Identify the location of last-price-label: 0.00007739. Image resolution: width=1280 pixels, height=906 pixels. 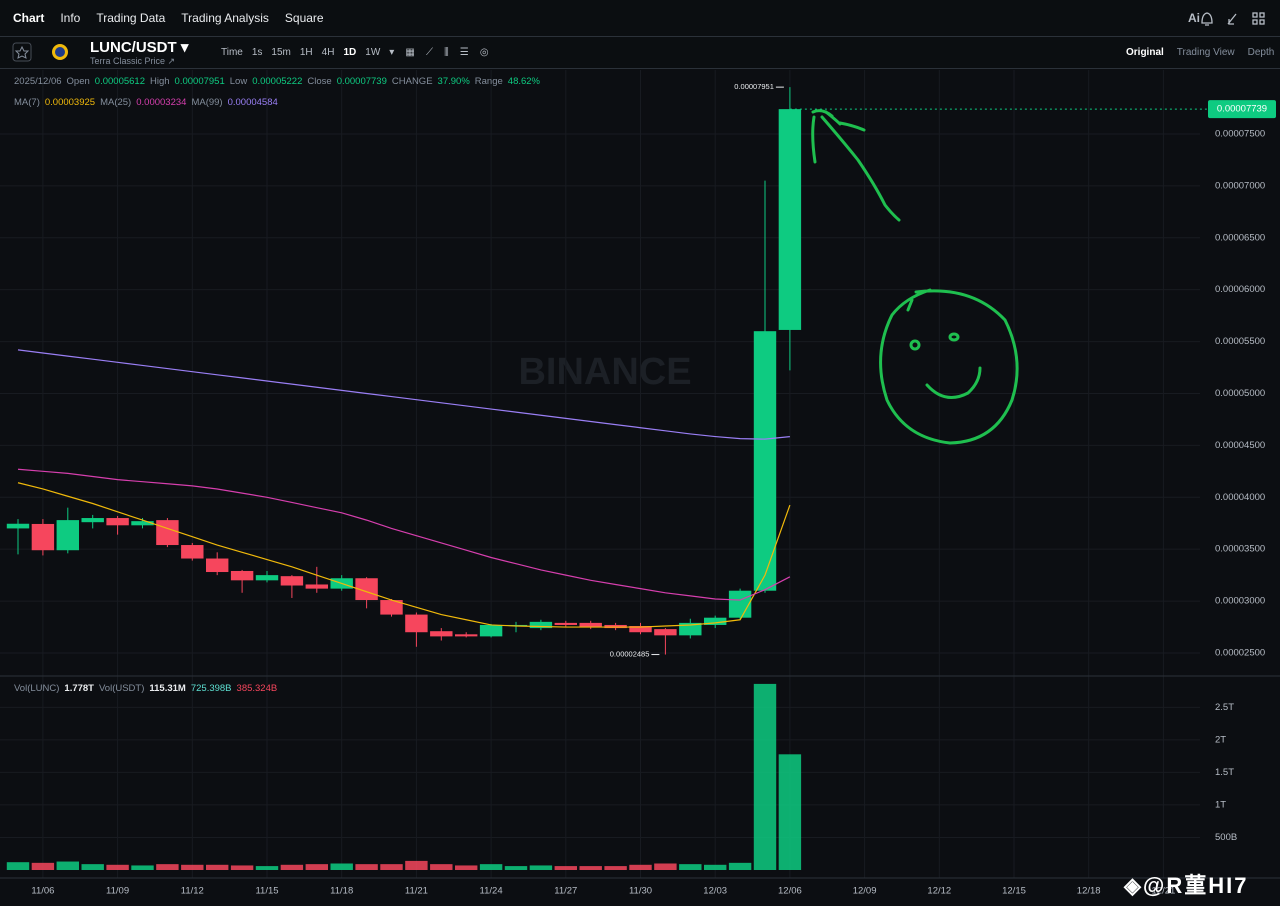
(1242, 109).